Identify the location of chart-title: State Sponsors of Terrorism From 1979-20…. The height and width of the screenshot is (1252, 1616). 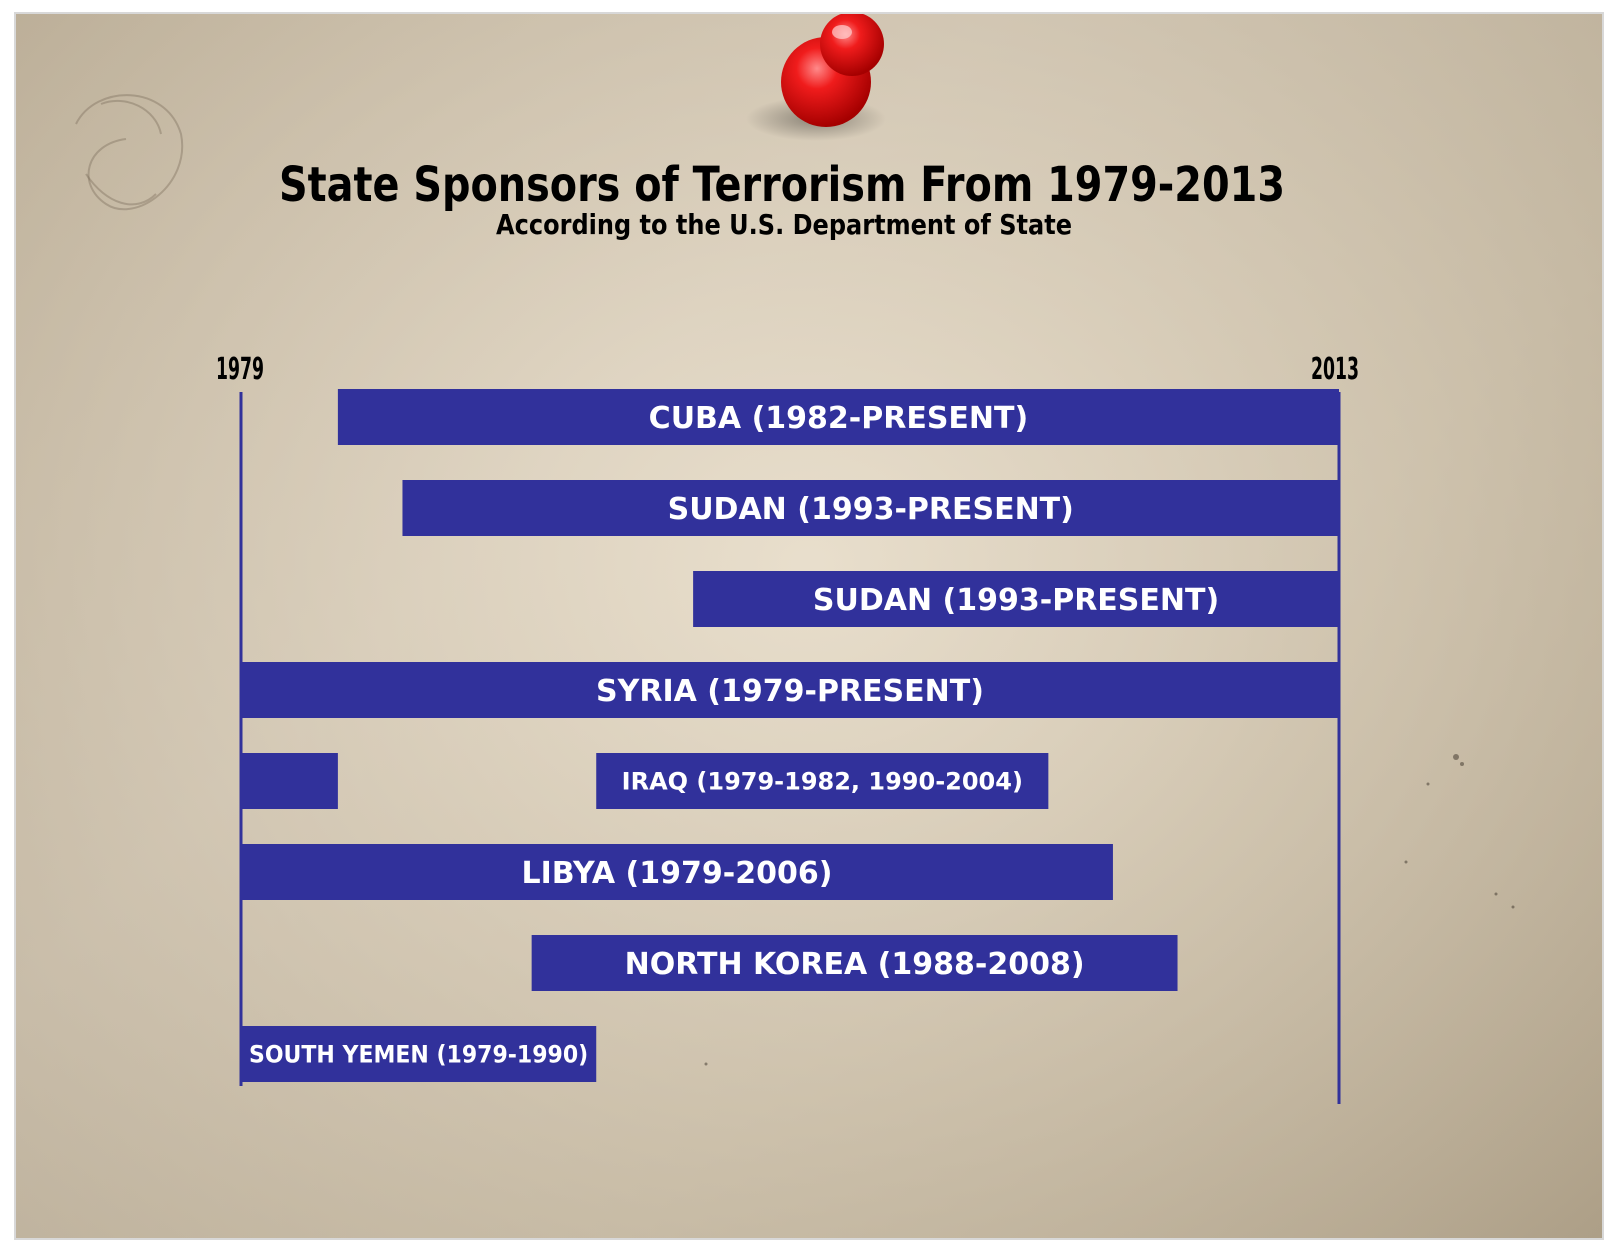
(782, 185).